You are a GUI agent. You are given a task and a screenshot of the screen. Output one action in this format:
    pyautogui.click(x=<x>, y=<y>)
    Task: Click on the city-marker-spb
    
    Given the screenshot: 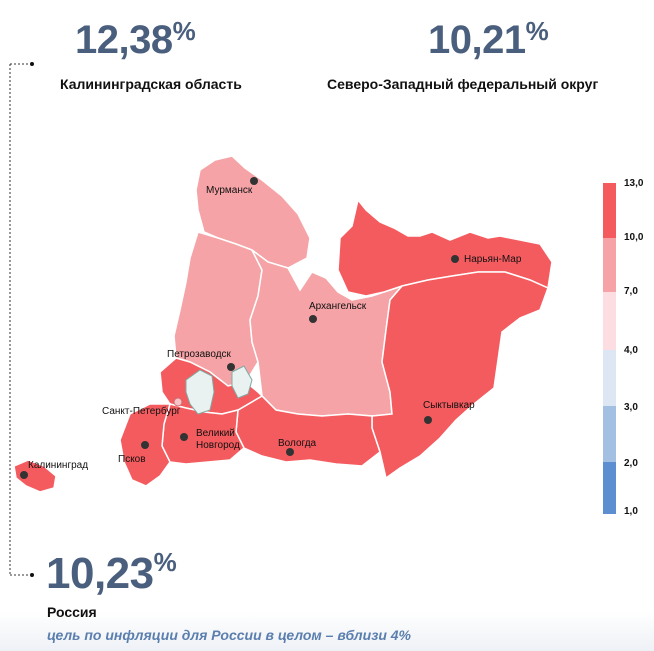 What is the action you would take?
    pyautogui.click(x=178, y=402)
    